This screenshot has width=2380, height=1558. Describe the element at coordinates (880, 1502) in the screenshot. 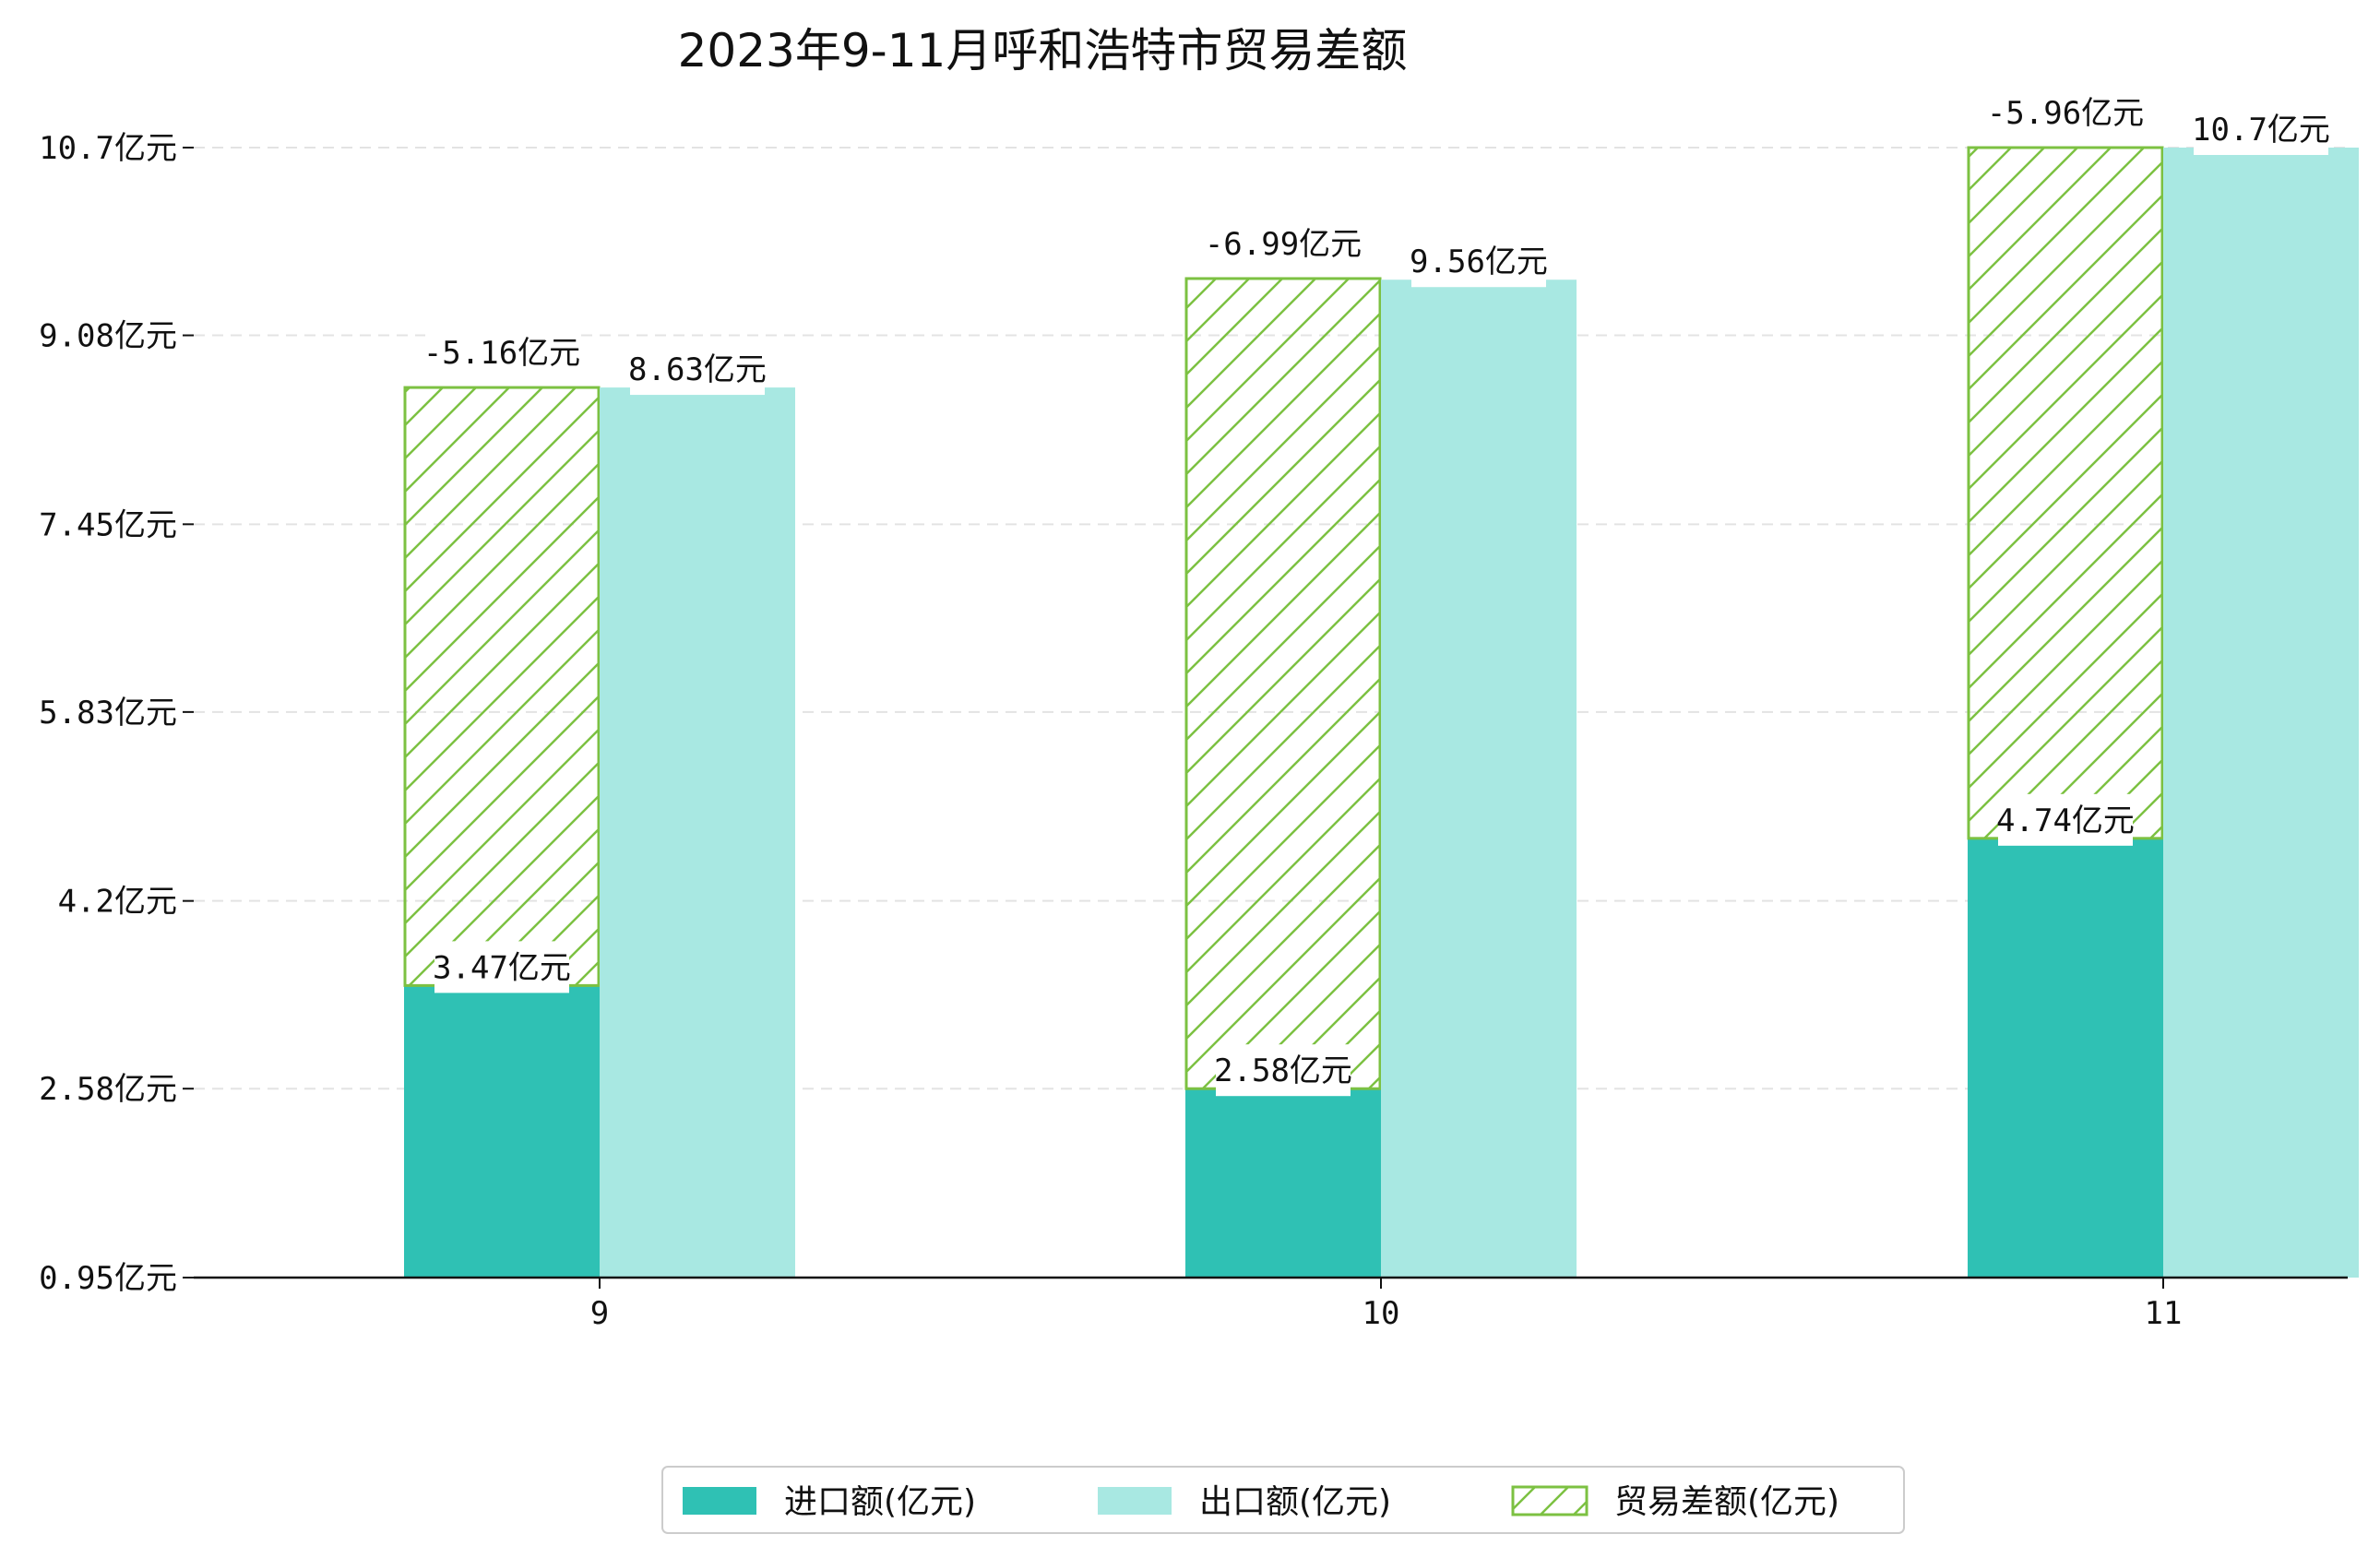

I see `legend-label-0: 进口额(亿元)` at that location.